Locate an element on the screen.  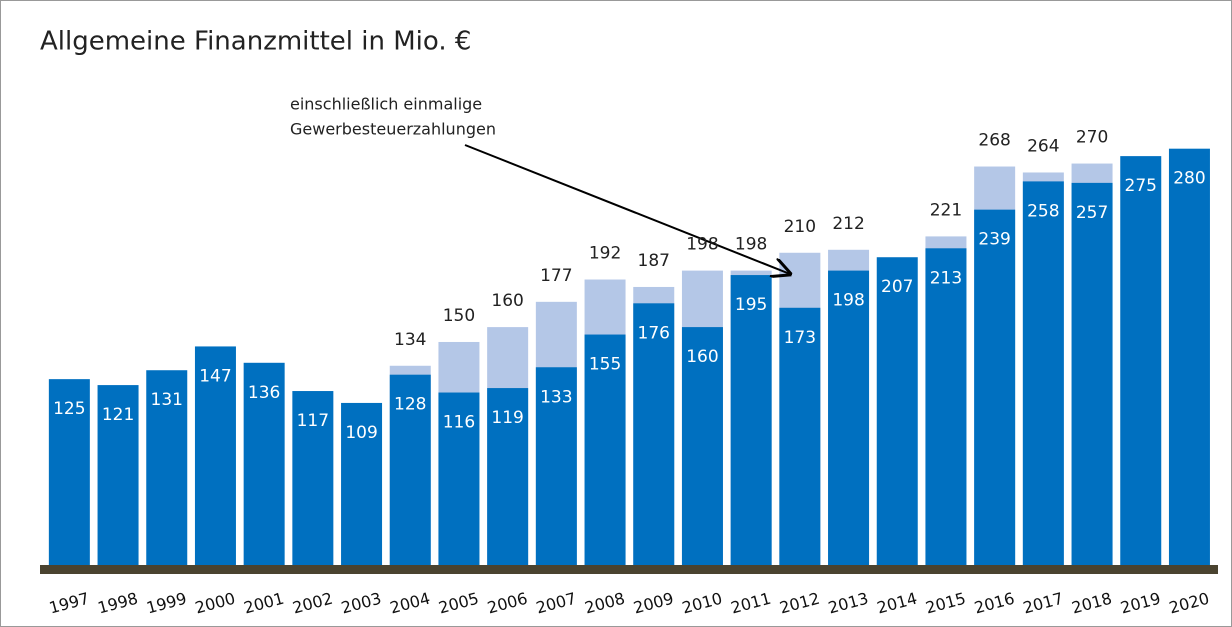
annotation-arrow is located at coordinates (627, 209).